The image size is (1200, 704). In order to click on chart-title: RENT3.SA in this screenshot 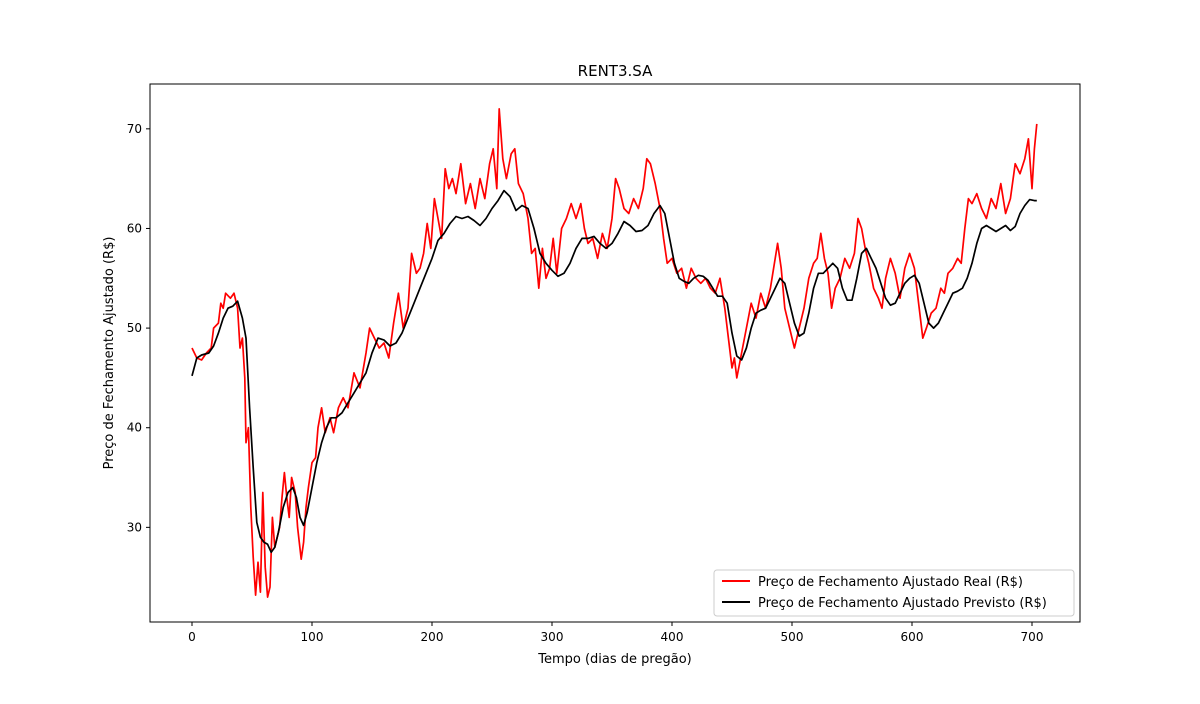, I will do `click(615, 71)`.